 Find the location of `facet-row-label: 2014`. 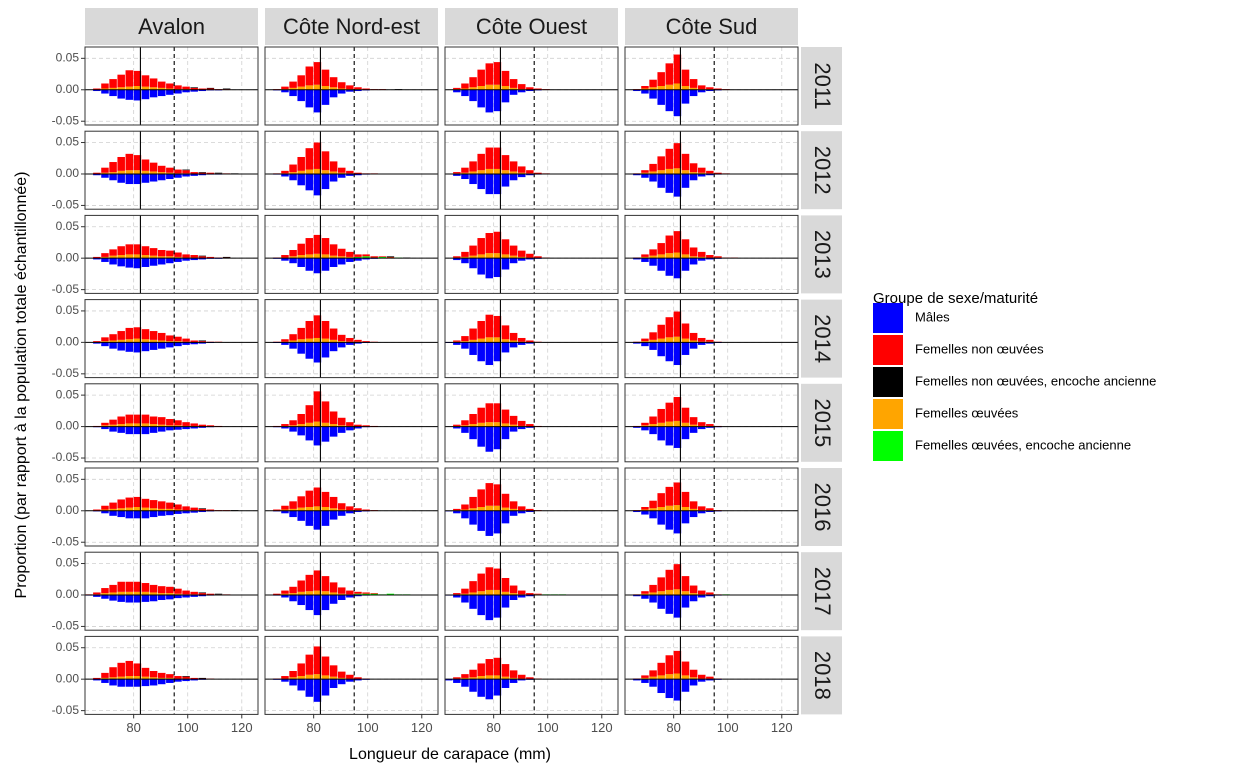

facet-row-label: 2014 is located at coordinates (822, 338).